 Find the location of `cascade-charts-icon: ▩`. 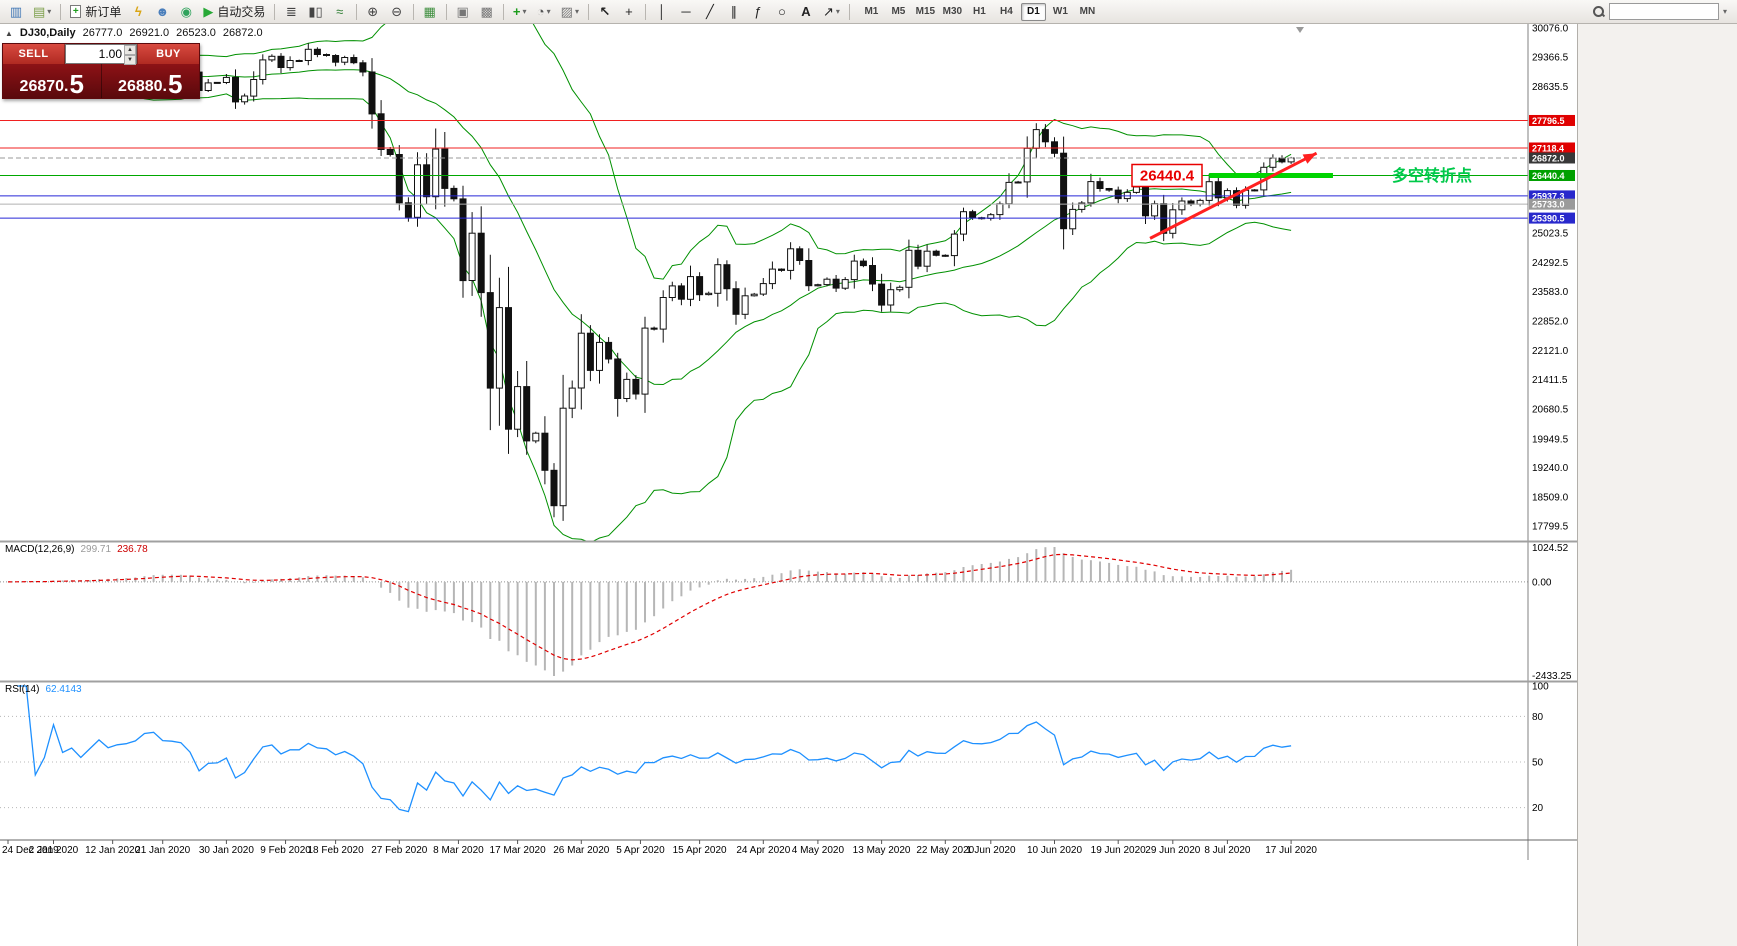

cascade-charts-icon: ▩ is located at coordinates (486, 11).